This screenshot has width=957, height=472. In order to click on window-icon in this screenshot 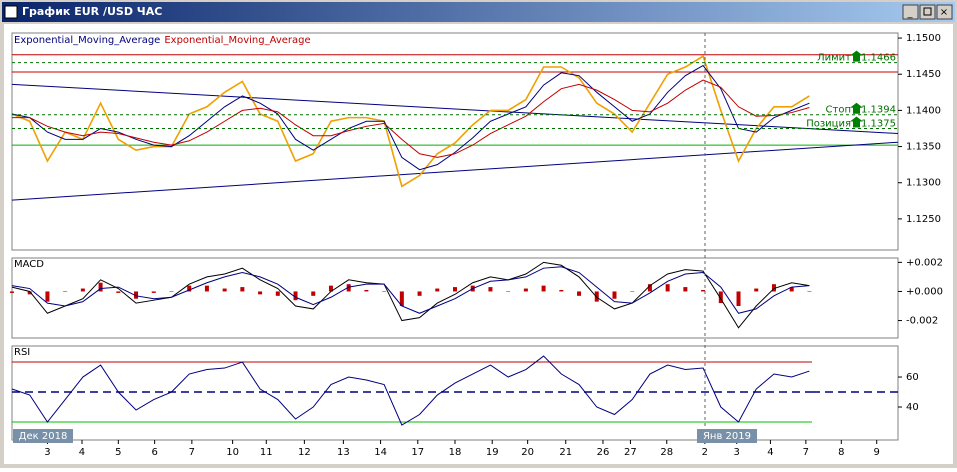, I will do `click(11, 12)`.